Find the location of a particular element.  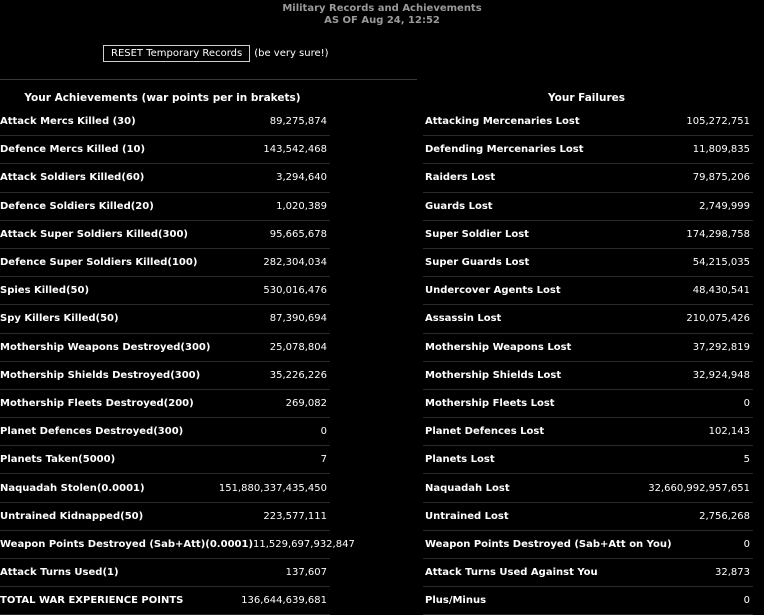

failure-row: Mothership Fleets Lost 0 is located at coordinates (588, 404).